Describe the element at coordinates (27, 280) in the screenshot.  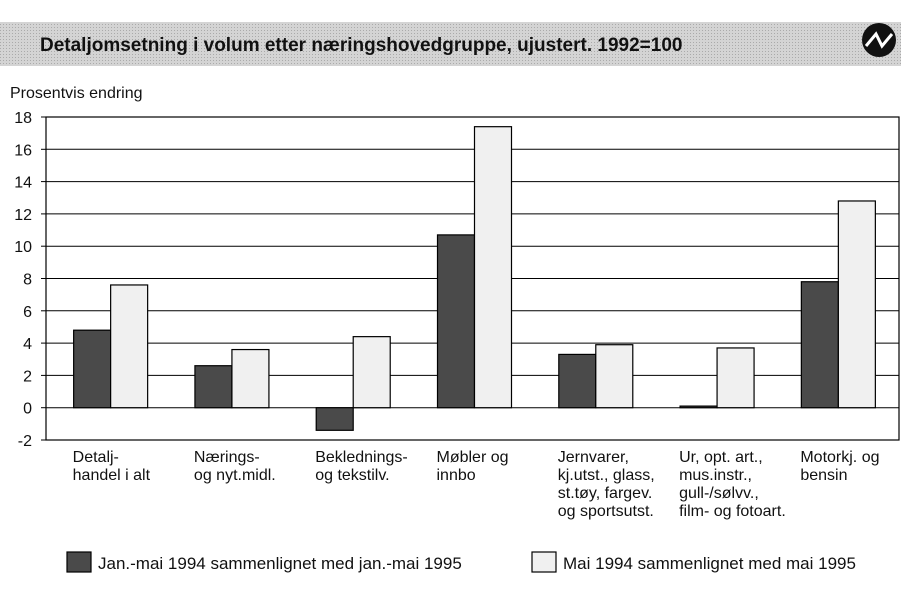
I see `y-tick-label: 8` at that location.